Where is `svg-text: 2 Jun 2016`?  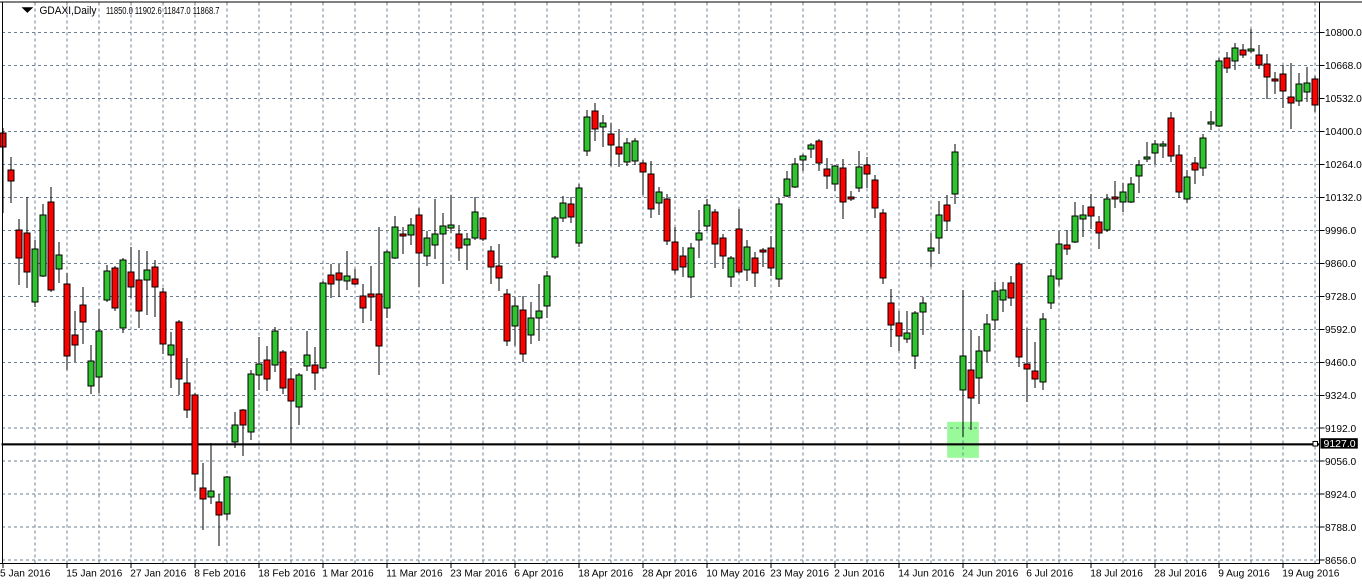 svg-text: 2 Jun 2016 is located at coordinates (859, 574).